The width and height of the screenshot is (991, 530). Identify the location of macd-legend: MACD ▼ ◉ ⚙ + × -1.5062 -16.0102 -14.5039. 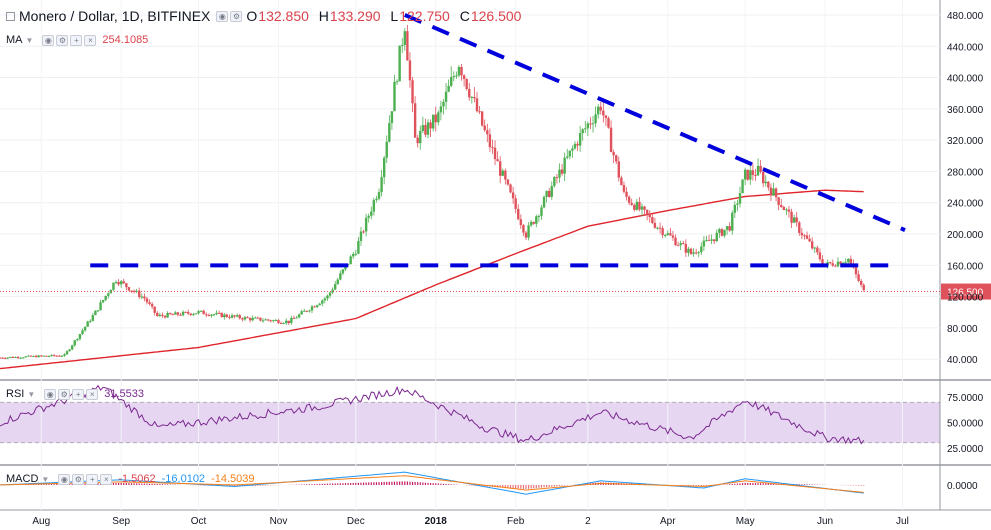
(130, 479).